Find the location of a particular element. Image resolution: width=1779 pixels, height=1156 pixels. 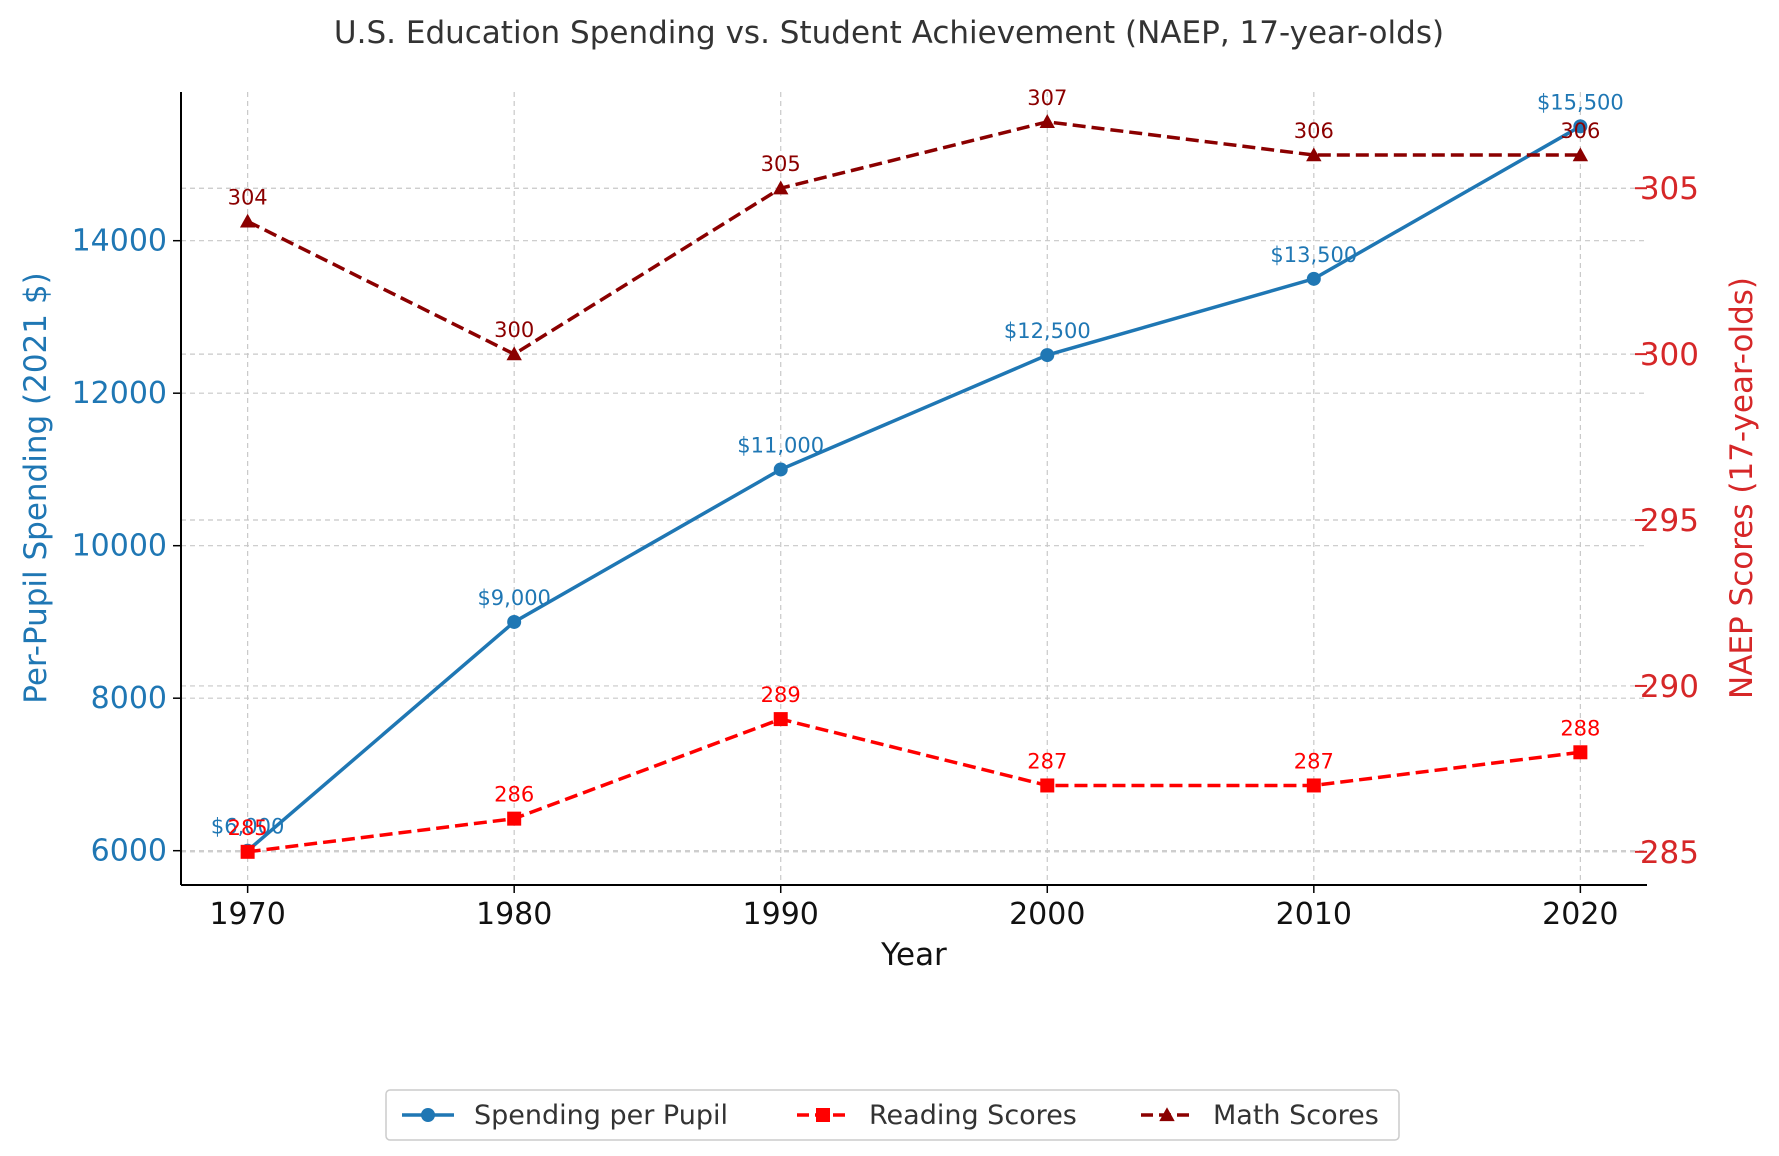

right-y-tick-label: 305 is located at coordinates (1669, 189).